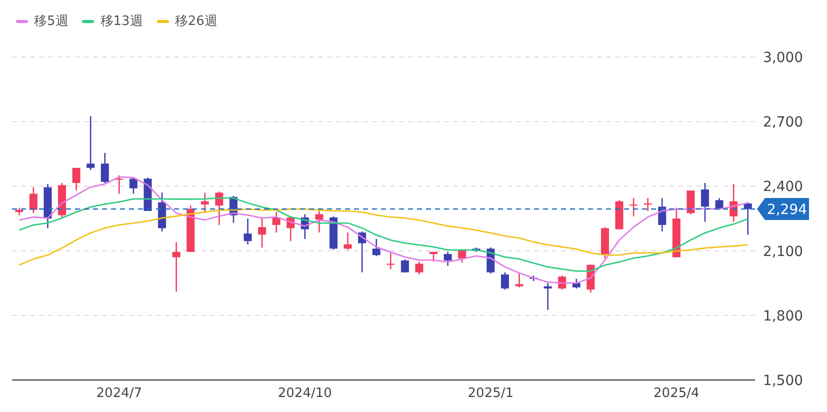 This screenshot has height=412, width=827. Describe the element at coordinates (677, 394) in the screenshot. I see `x-tick-label: 2025/4` at that location.